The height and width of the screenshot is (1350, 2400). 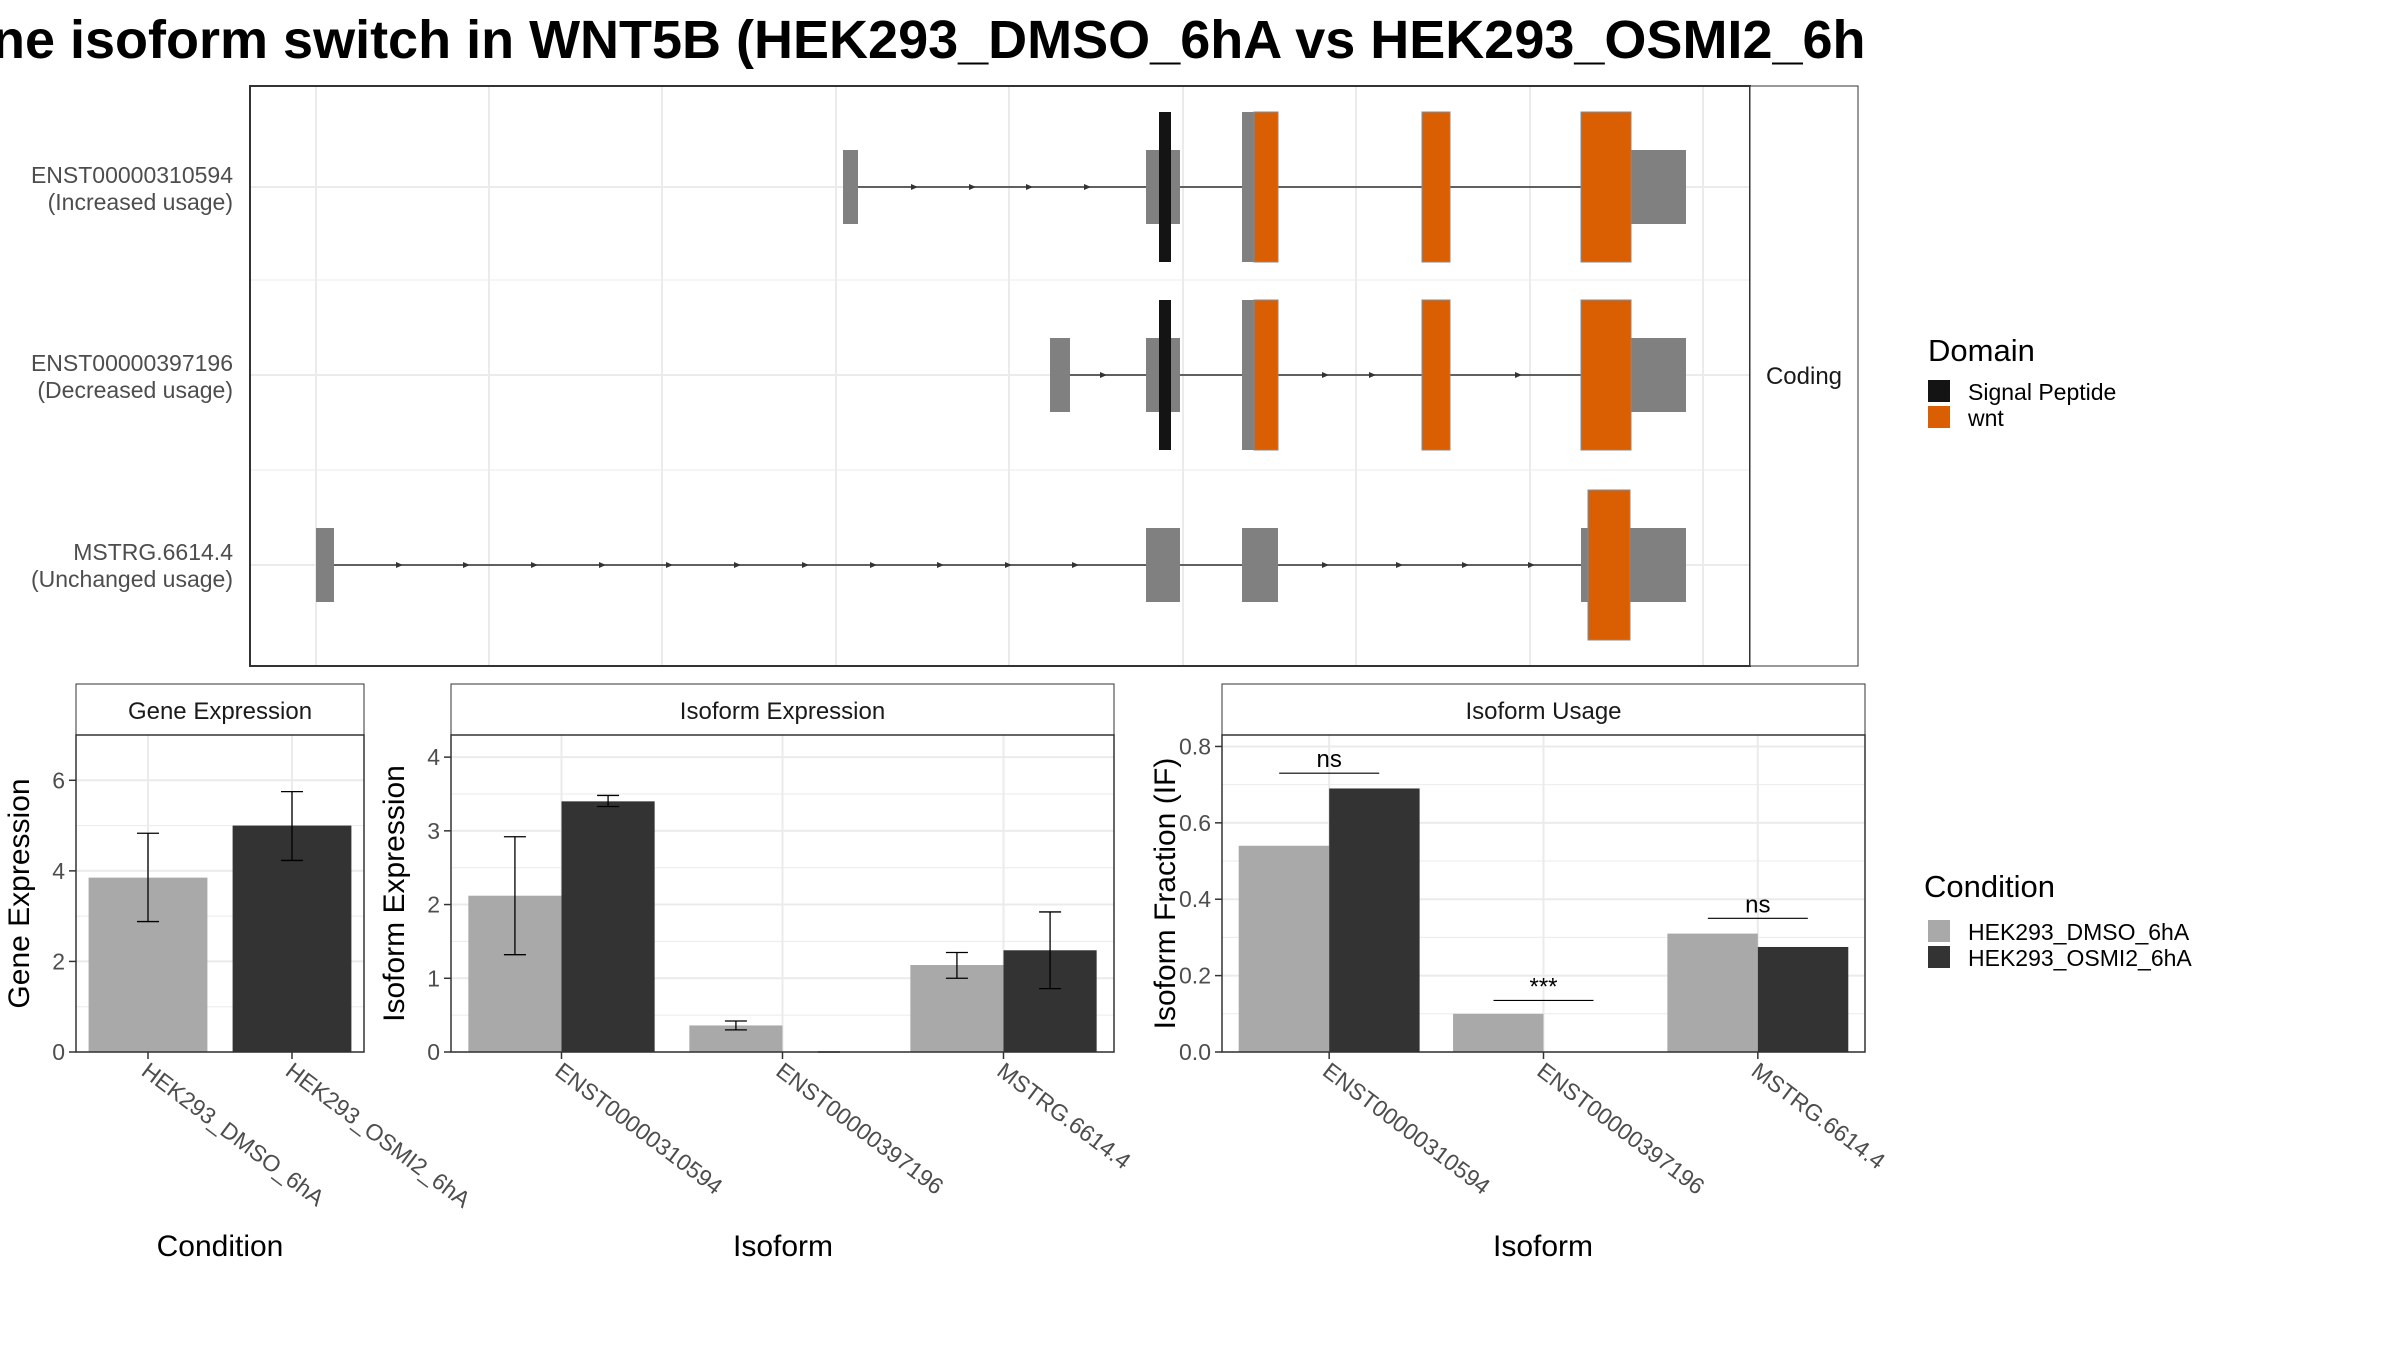 What do you see at coordinates (220, 893) in the screenshot?
I see `panel-border` at bounding box center [220, 893].